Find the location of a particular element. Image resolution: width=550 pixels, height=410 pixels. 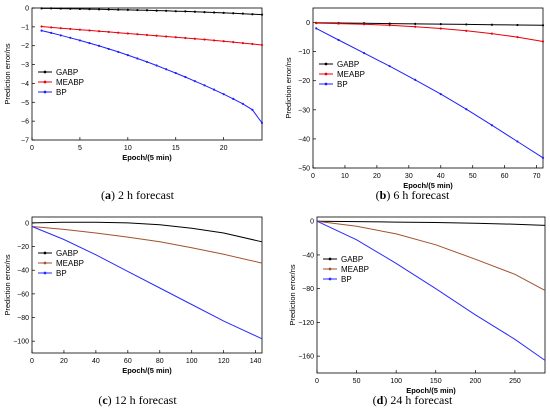

series-line-bp is located at coordinates (429, 93).